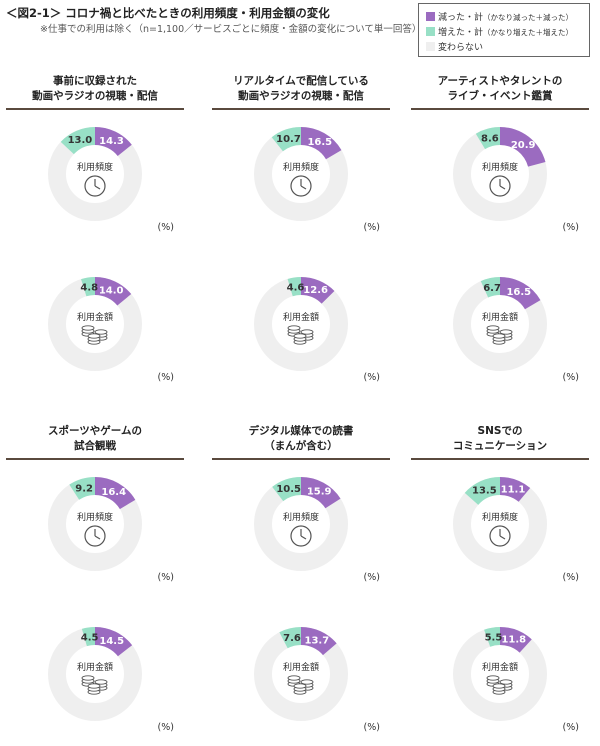 The height and width of the screenshot is (746, 600). Describe the element at coordinates (95, 174) in the screenshot. I see `donut-chart: 14.3 13.0 利用頻度 (%)` at that location.